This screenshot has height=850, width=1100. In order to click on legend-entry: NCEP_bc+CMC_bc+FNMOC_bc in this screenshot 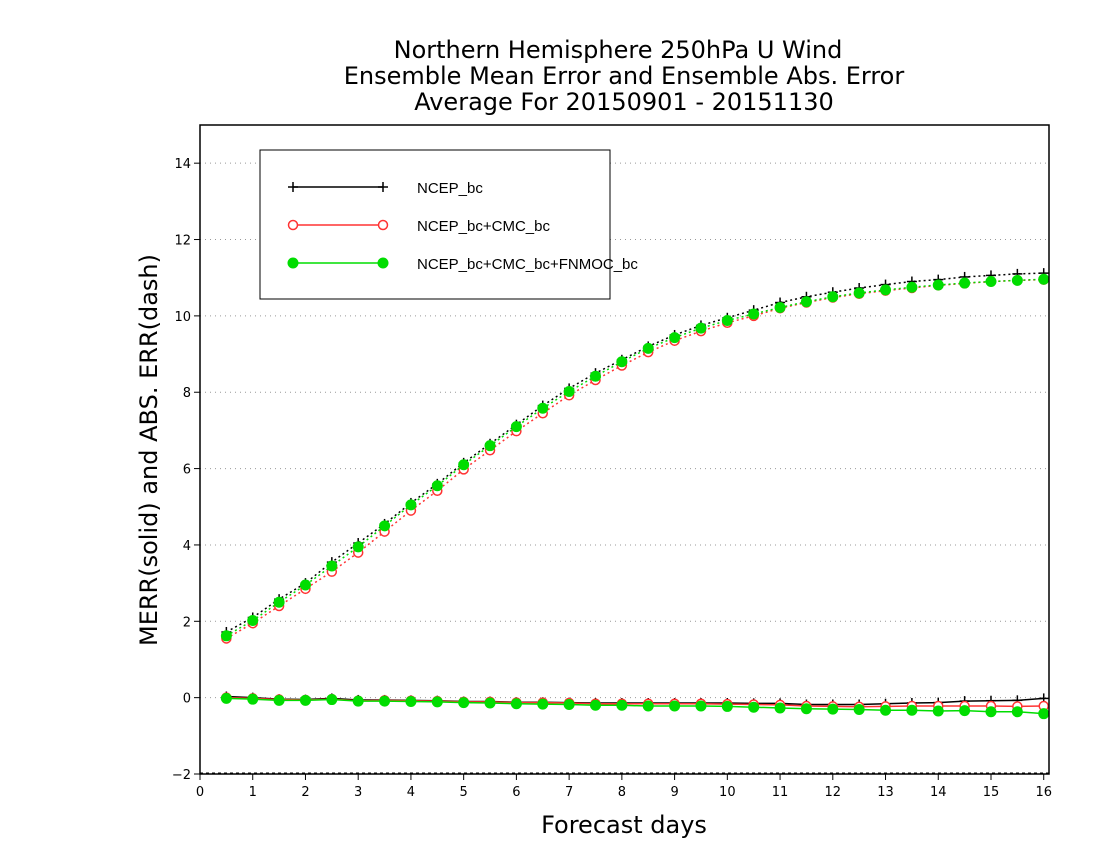, I will do `click(462, 264)`.